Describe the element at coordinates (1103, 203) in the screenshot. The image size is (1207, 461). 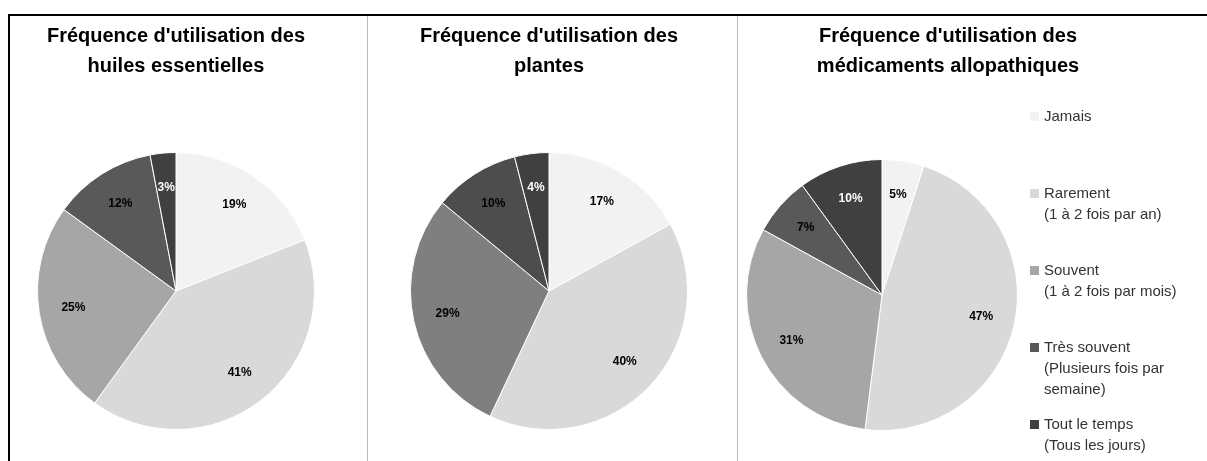
I see `legend-label: Rarement (1 à 2 fois par an)` at that location.